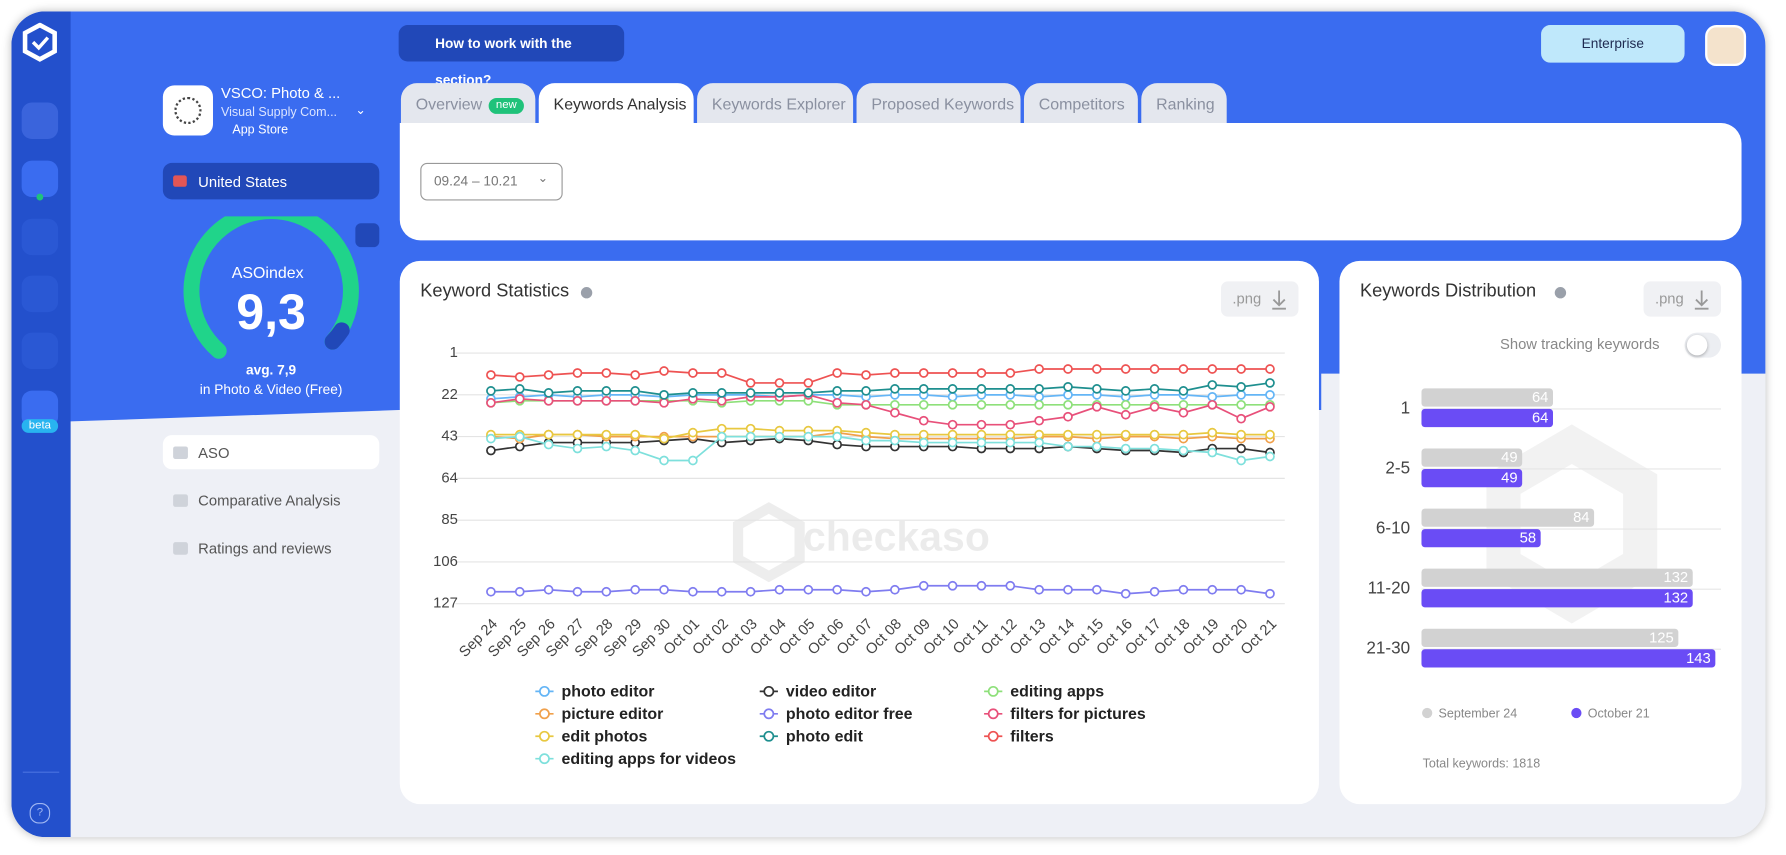 This screenshot has height=855, width=1786. I want to click on nav-edit, so click(40, 294).